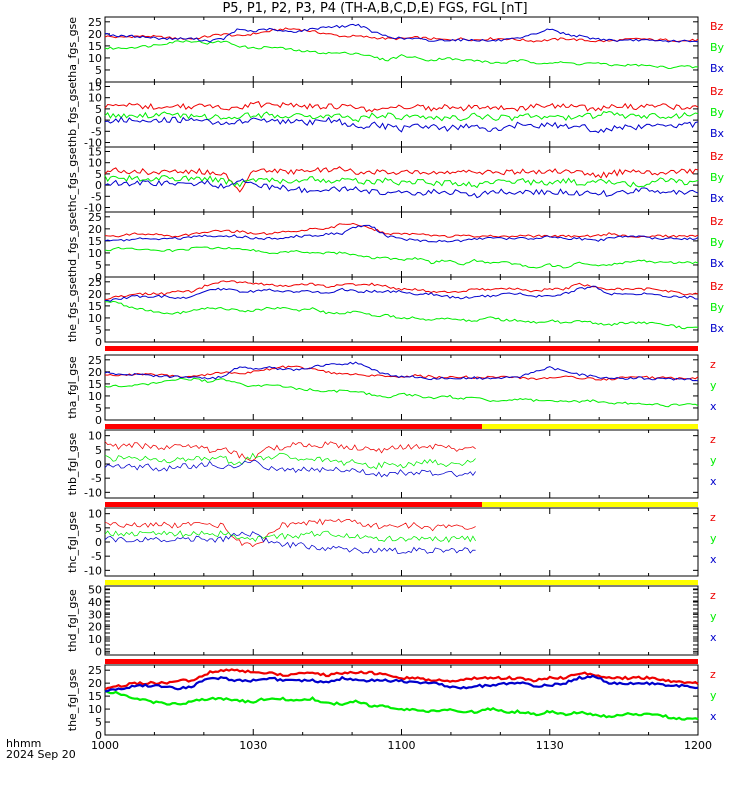  Describe the element at coordinates (72, 245) in the screenshot. I see `y-axis-label: thd_fgs_gse` at that location.